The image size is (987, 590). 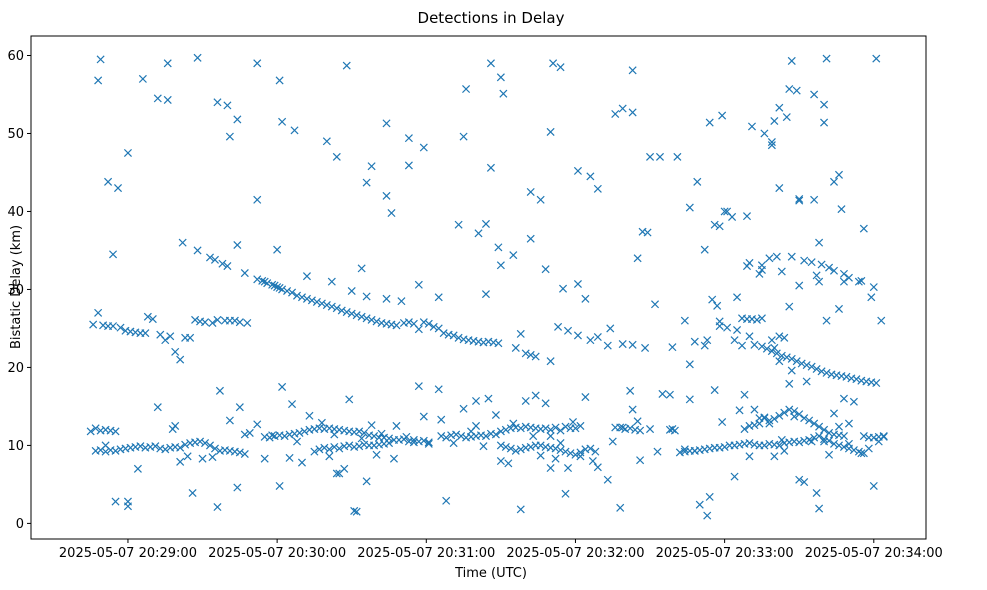 What do you see at coordinates (15, 368) in the screenshot?
I see `y-tick-label: 20` at bounding box center [15, 368].